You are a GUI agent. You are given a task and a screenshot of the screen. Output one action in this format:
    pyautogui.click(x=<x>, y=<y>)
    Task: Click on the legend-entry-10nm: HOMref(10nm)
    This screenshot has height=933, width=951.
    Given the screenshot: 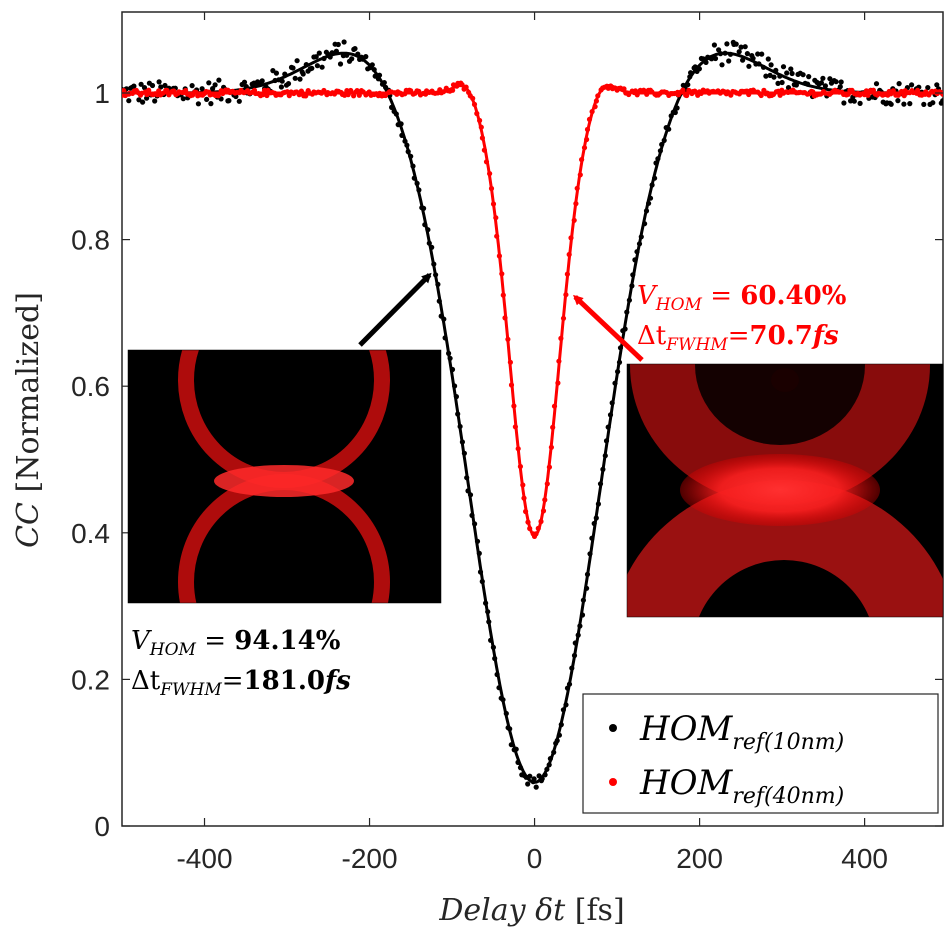 What is the action you would take?
    pyautogui.click(x=726, y=732)
    